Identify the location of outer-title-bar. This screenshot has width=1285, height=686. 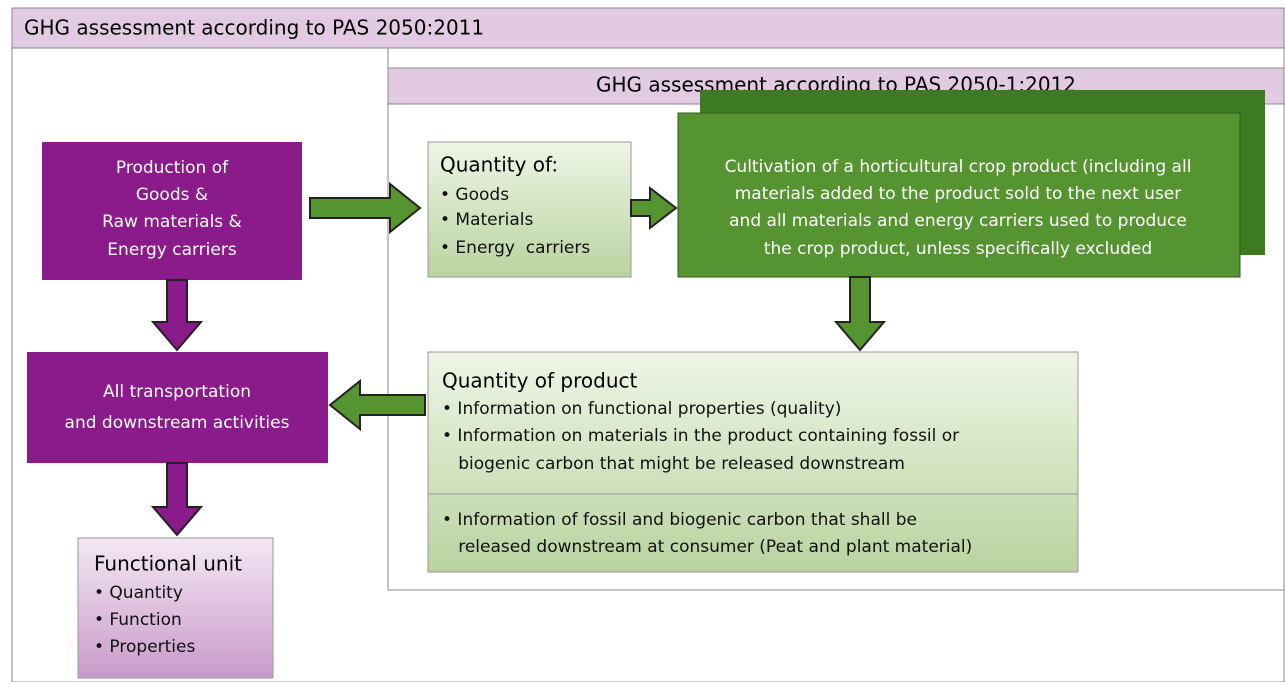
(648, 28).